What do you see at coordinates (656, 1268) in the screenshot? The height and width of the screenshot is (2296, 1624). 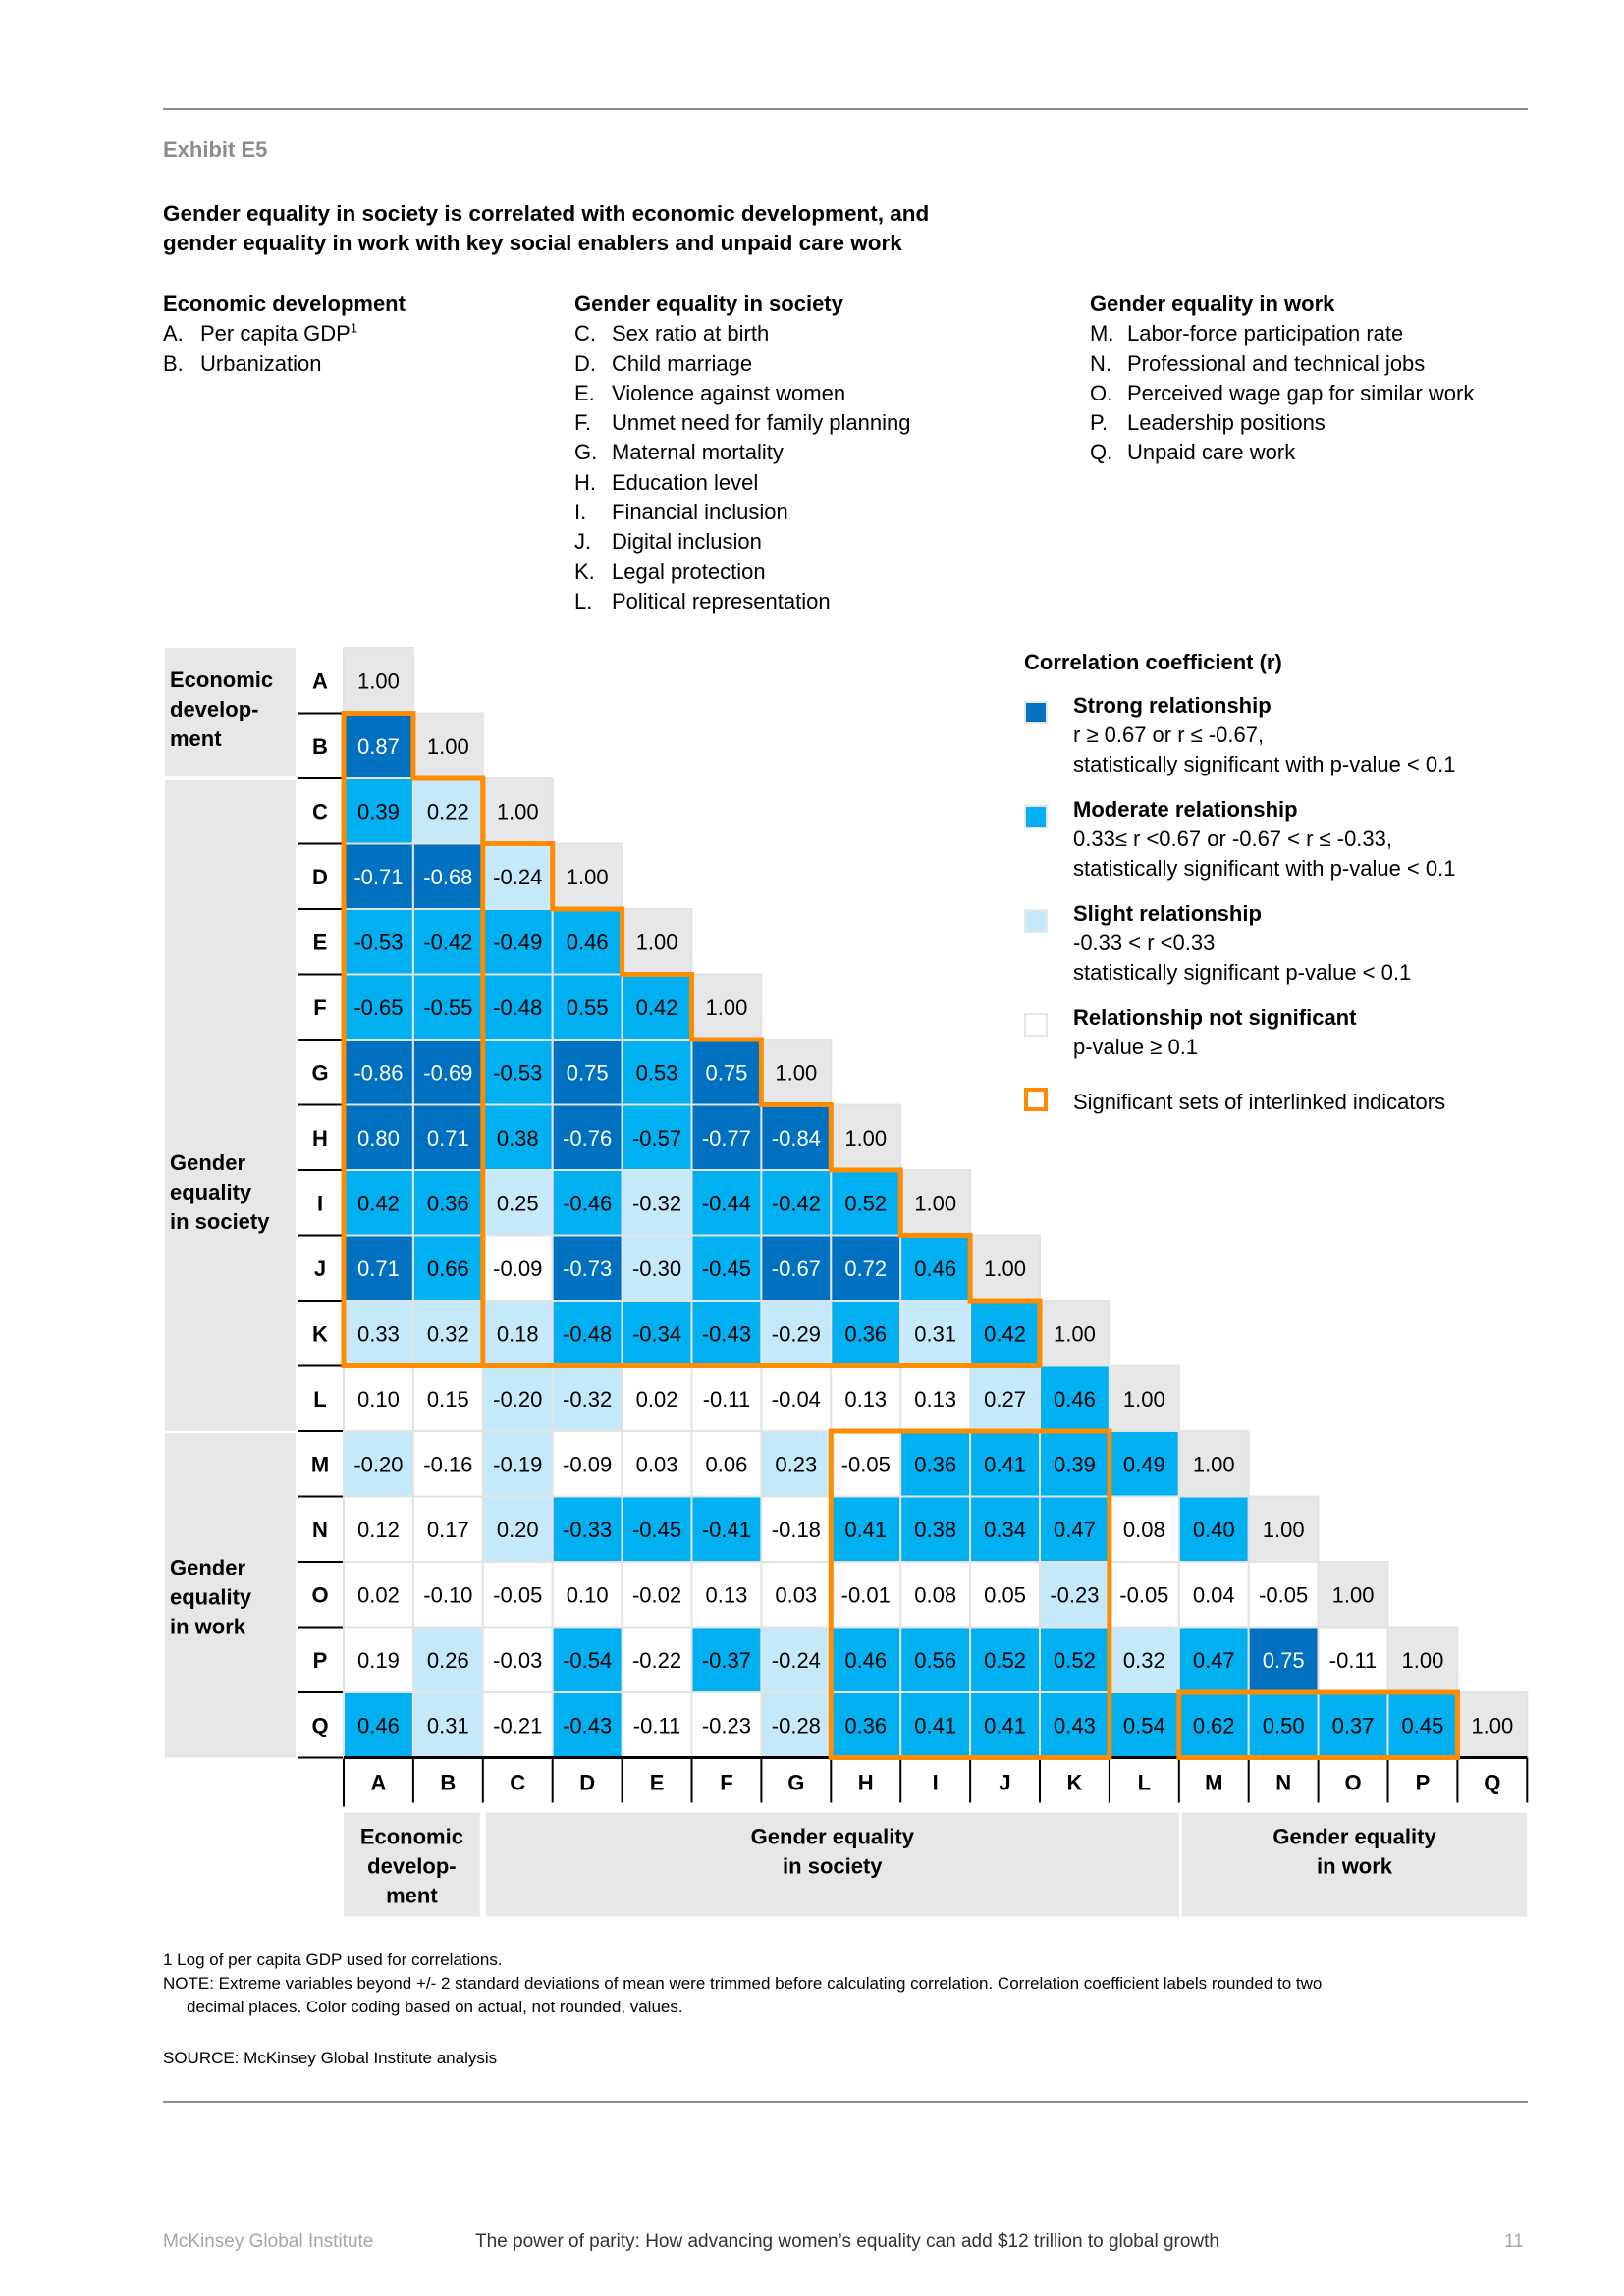 I see `cell-value: -0.30` at bounding box center [656, 1268].